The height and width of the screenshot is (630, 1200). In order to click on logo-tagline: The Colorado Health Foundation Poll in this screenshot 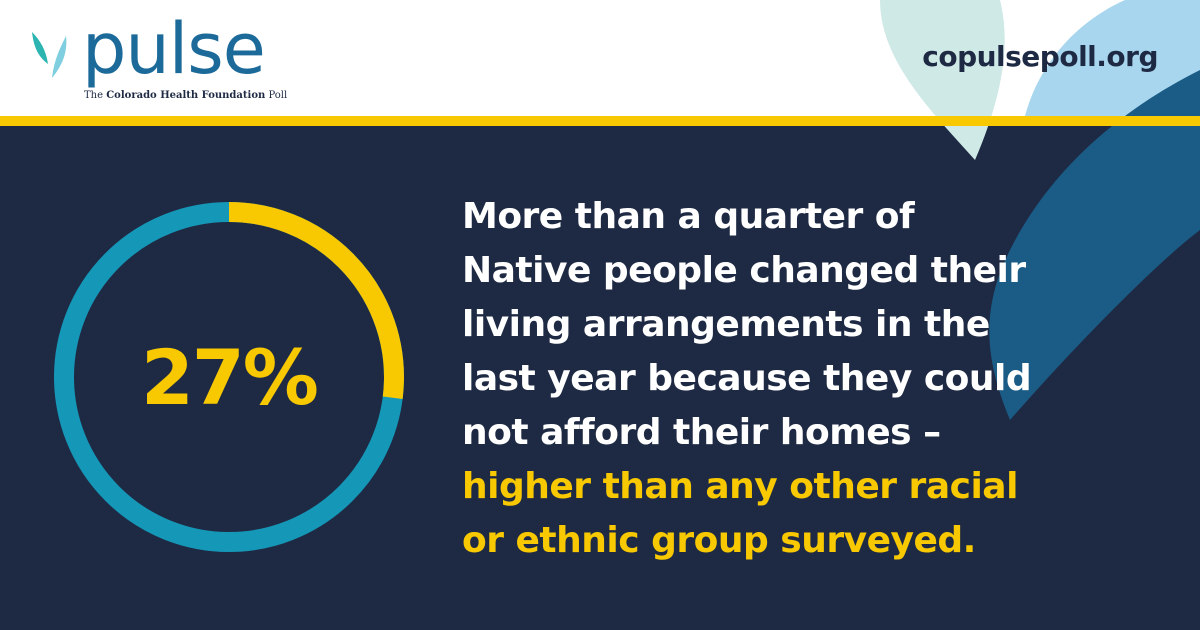, I will do `click(185, 95)`.